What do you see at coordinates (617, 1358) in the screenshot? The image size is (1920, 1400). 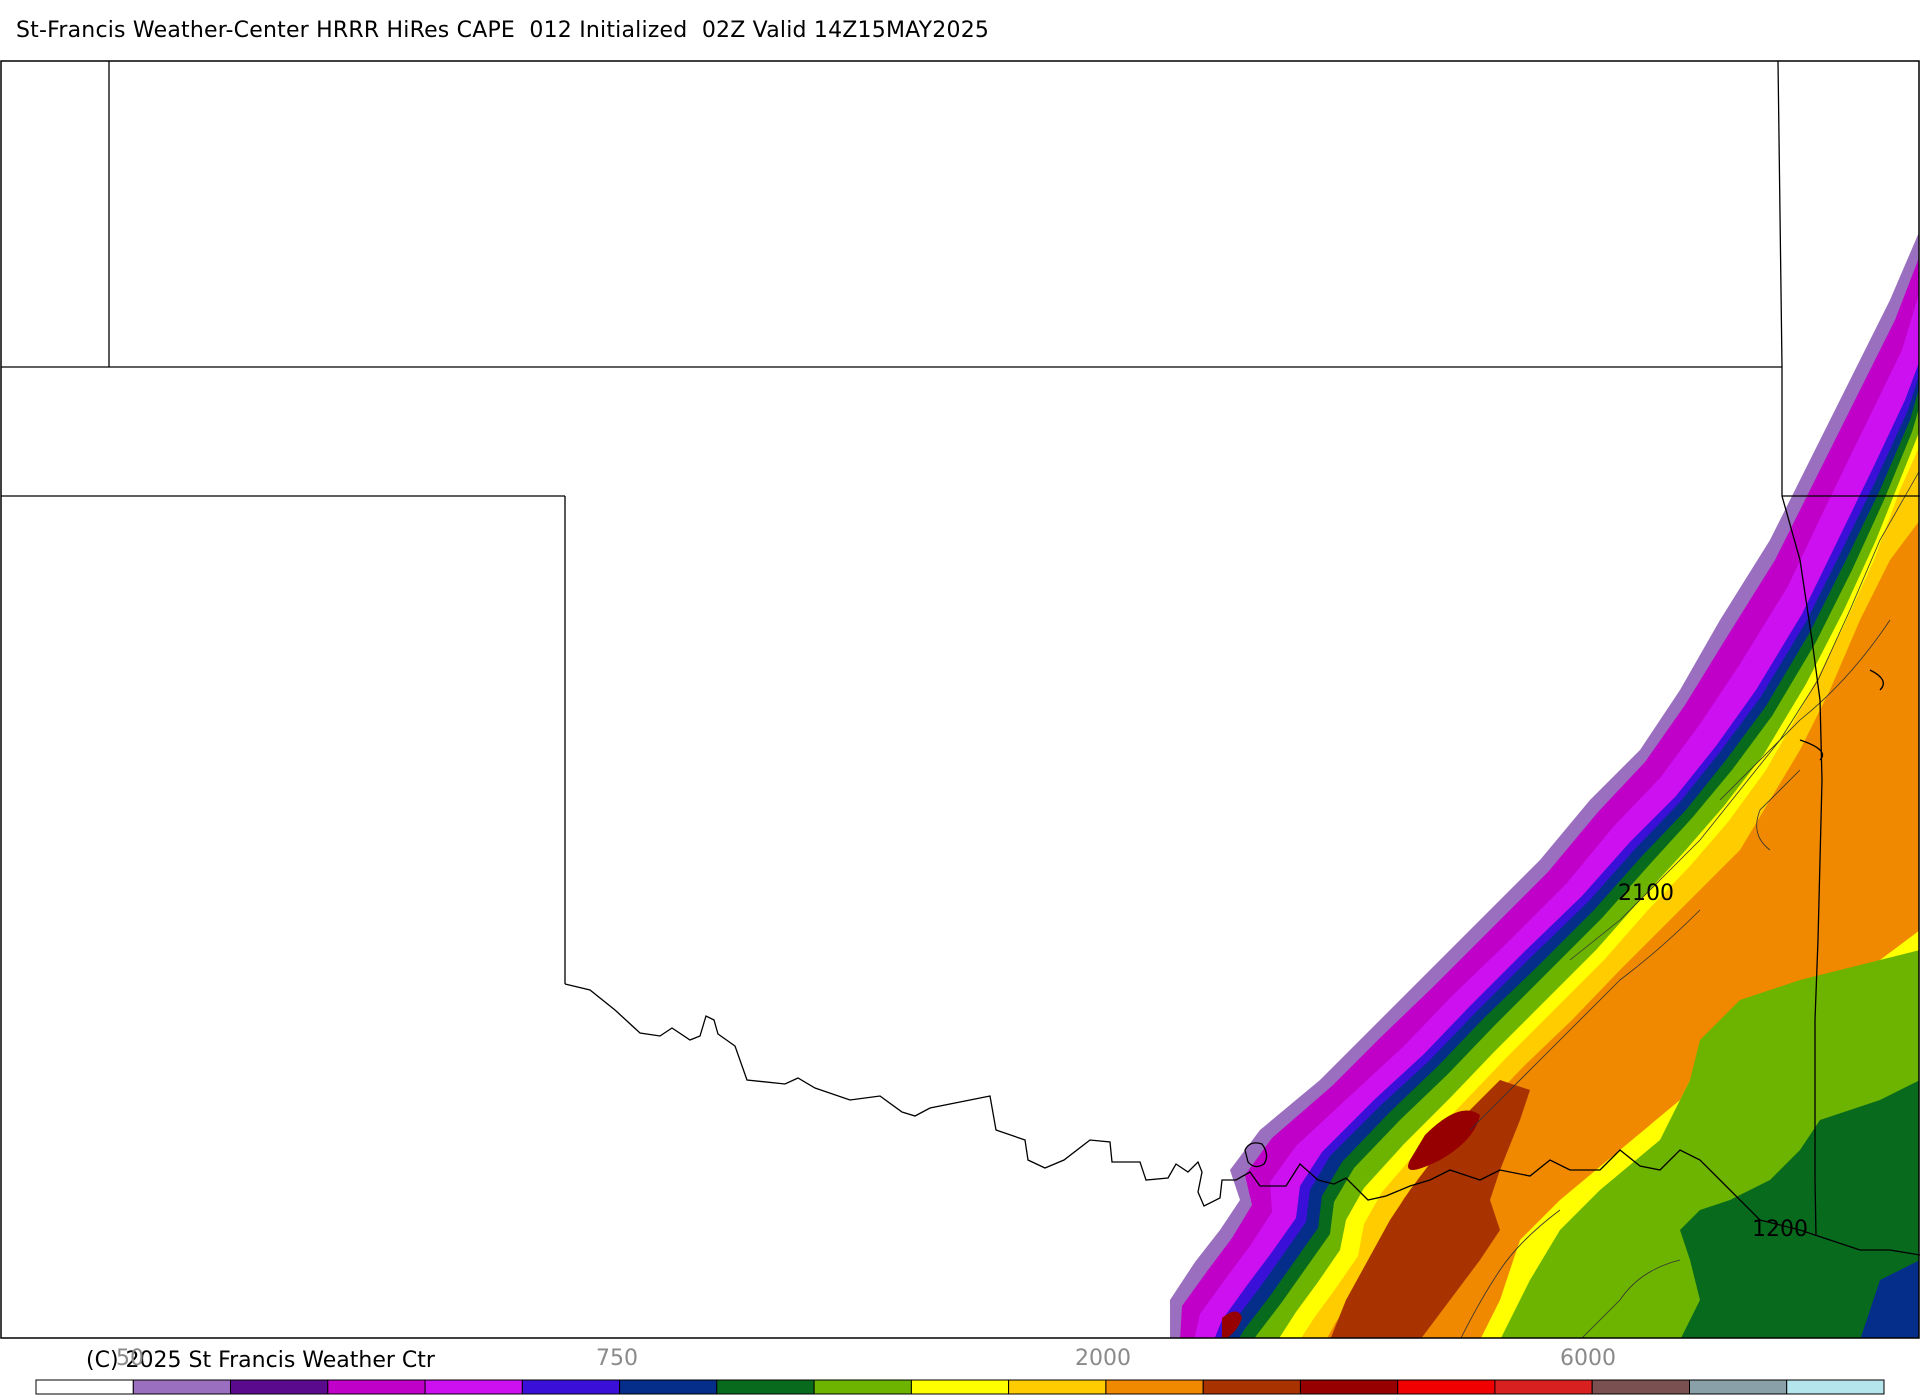 I see `legend-tick-750: 750` at bounding box center [617, 1358].